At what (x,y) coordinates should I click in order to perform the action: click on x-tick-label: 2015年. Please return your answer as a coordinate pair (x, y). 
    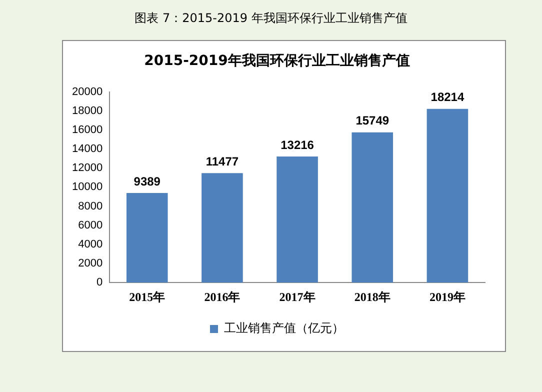
    Looking at the image, I should click on (147, 297).